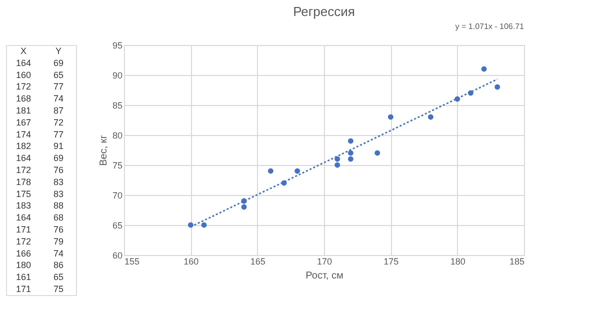 The width and height of the screenshot is (591, 335). What do you see at coordinates (391, 261) in the screenshot?
I see `x-tick-label: 175` at bounding box center [391, 261].